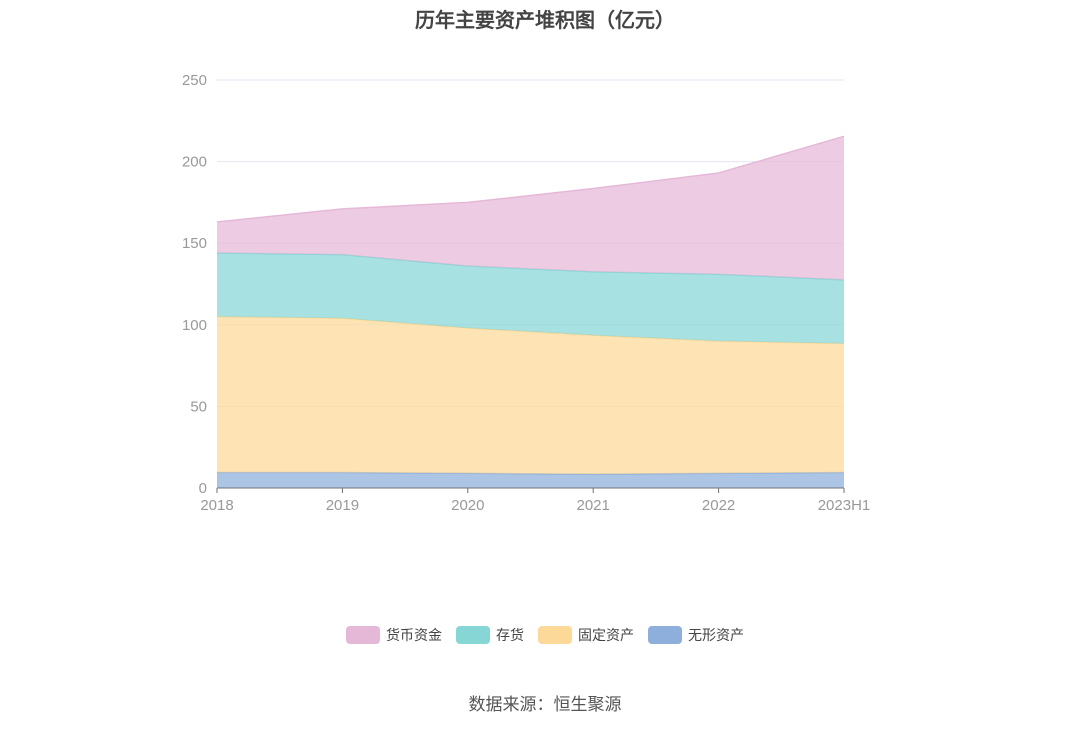 This screenshot has height=729, width=1090. I want to click on x-tick-label: 2019, so click(342, 505).